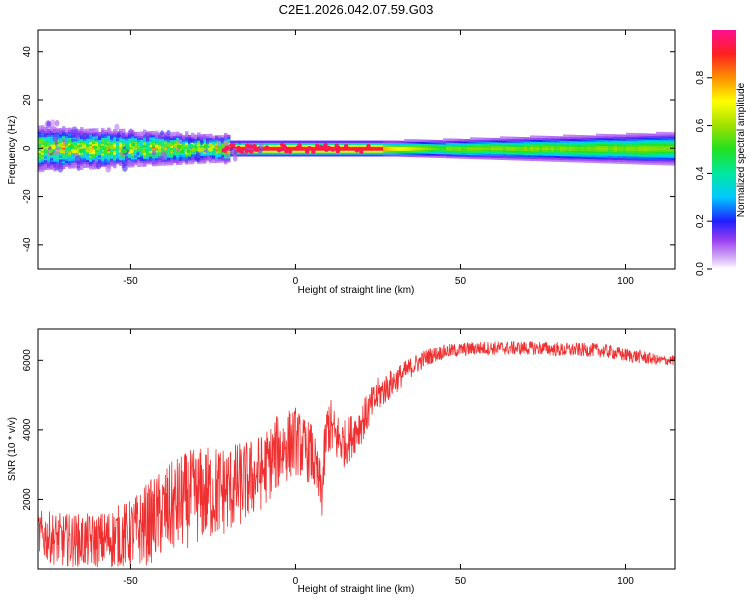 The width and height of the screenshot is (750, 600). I want to click on spectrogram-speckle, so click(168, 132).